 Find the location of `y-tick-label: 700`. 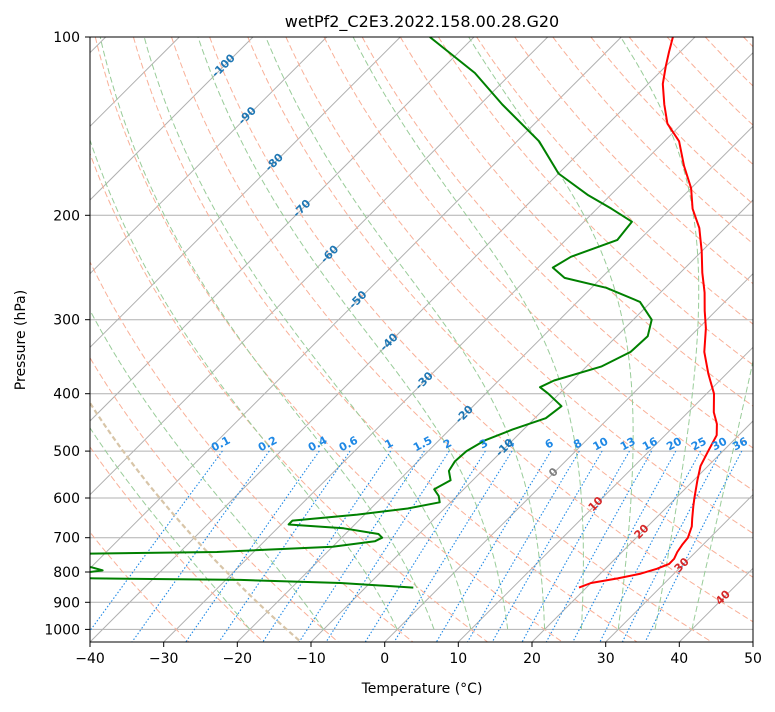

y-tick-label: 700 is located at coordinates (66, 539).